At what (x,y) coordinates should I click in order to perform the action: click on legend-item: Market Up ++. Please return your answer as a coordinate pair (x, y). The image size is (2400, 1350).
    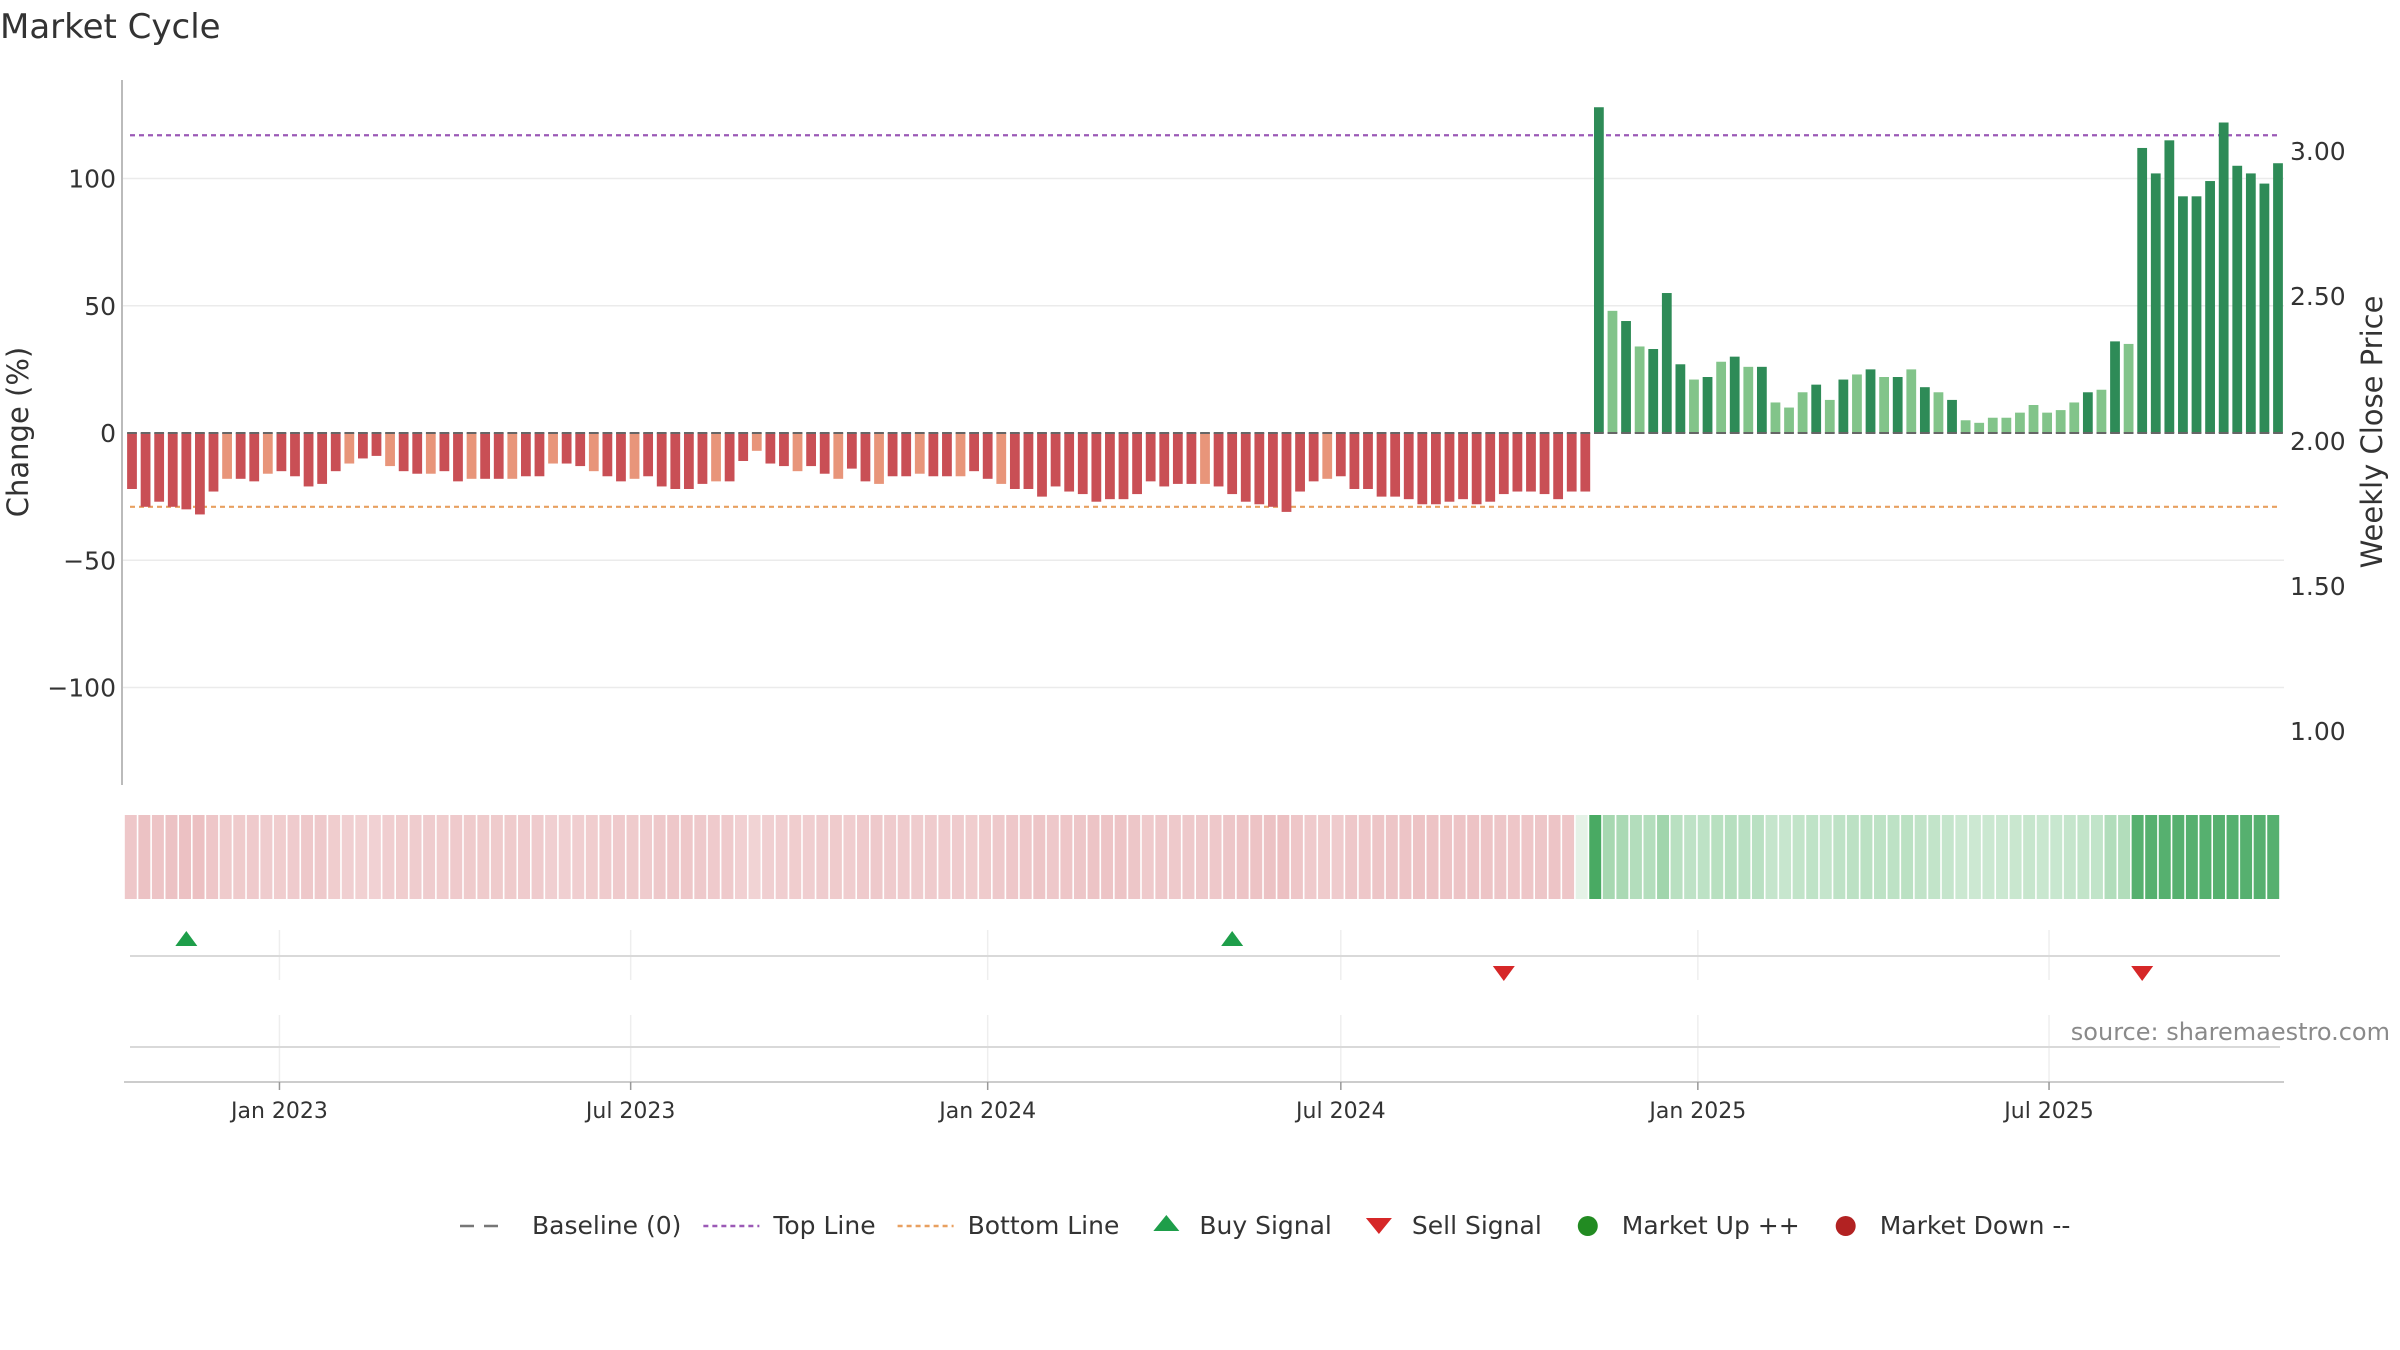
    Looking at the image, I should click on (1688, 1225).